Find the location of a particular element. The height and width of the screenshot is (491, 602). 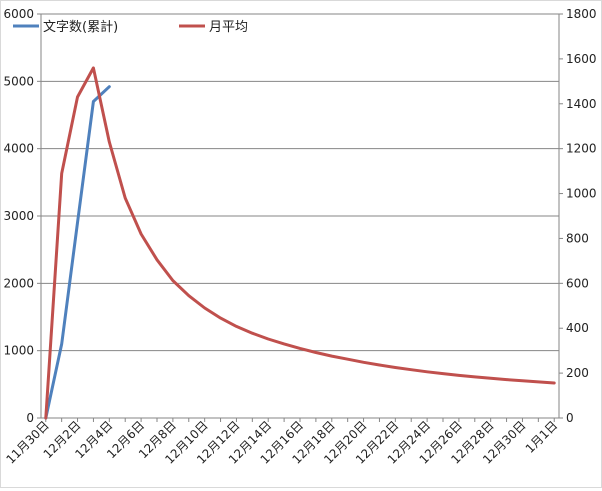

y-right-tick-label: 1600 is located at coordinates (581, 59).